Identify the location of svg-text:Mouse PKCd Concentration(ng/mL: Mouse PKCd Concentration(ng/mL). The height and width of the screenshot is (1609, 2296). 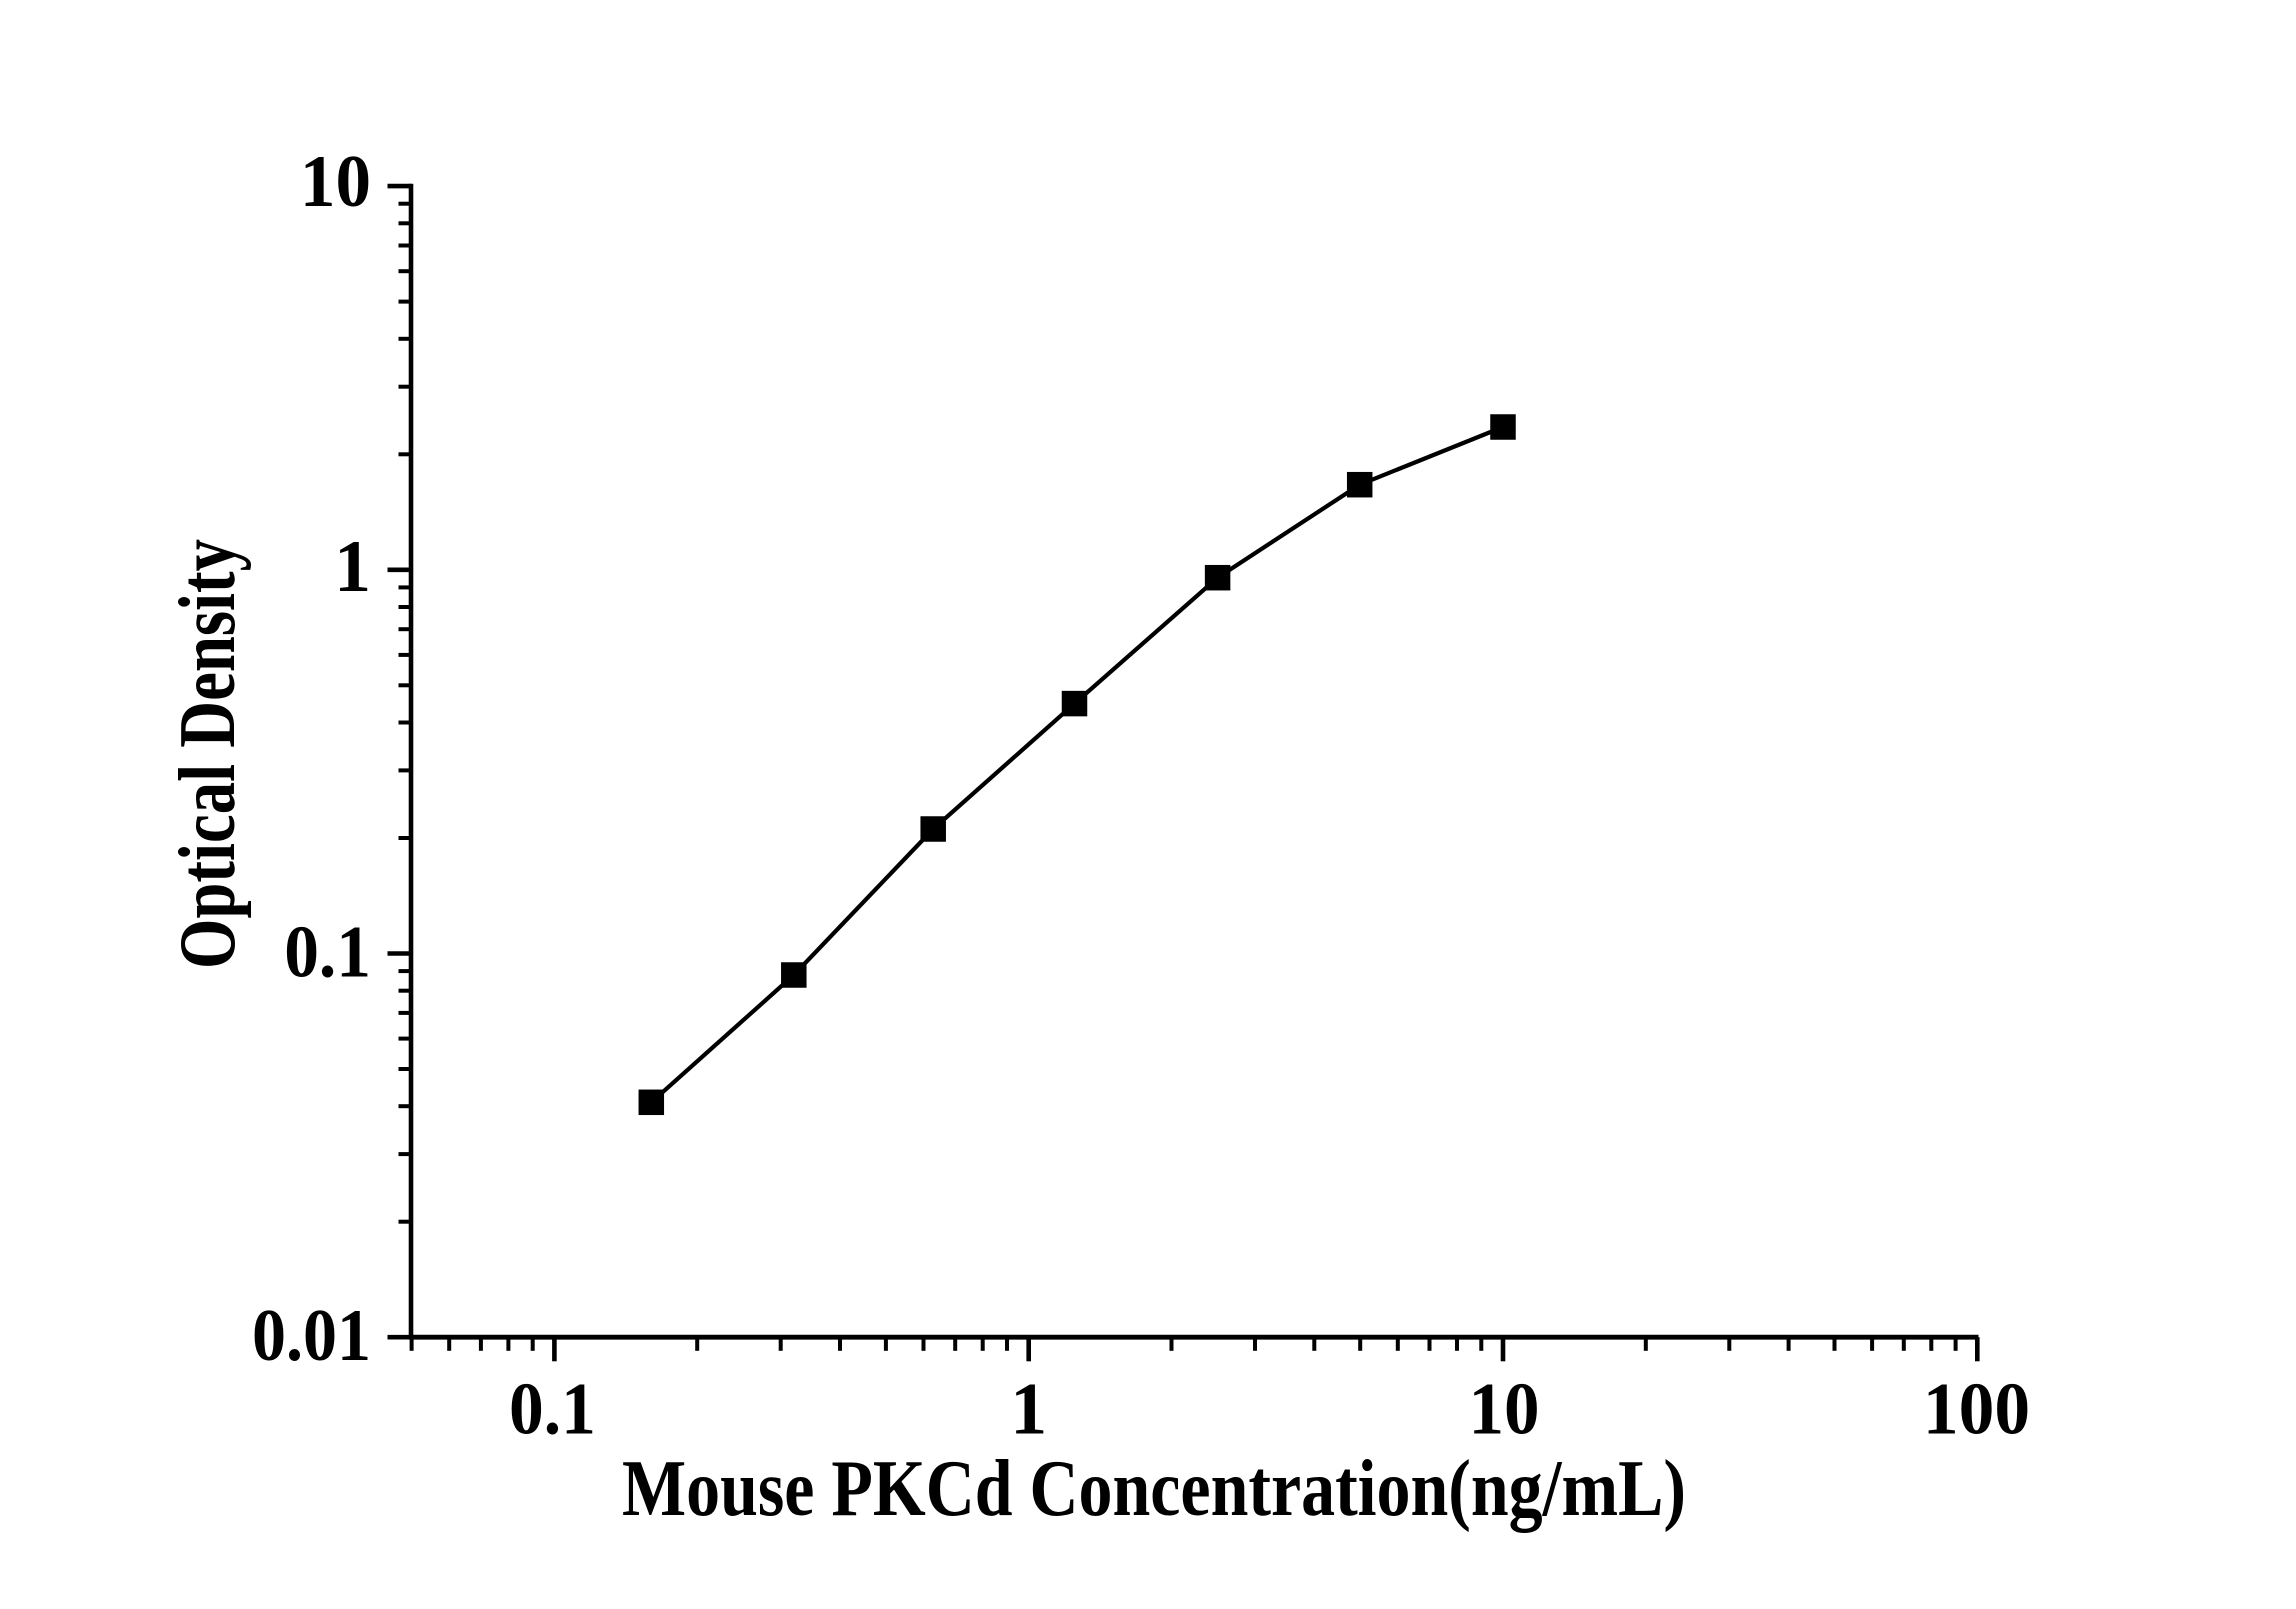
(1154, 1489).